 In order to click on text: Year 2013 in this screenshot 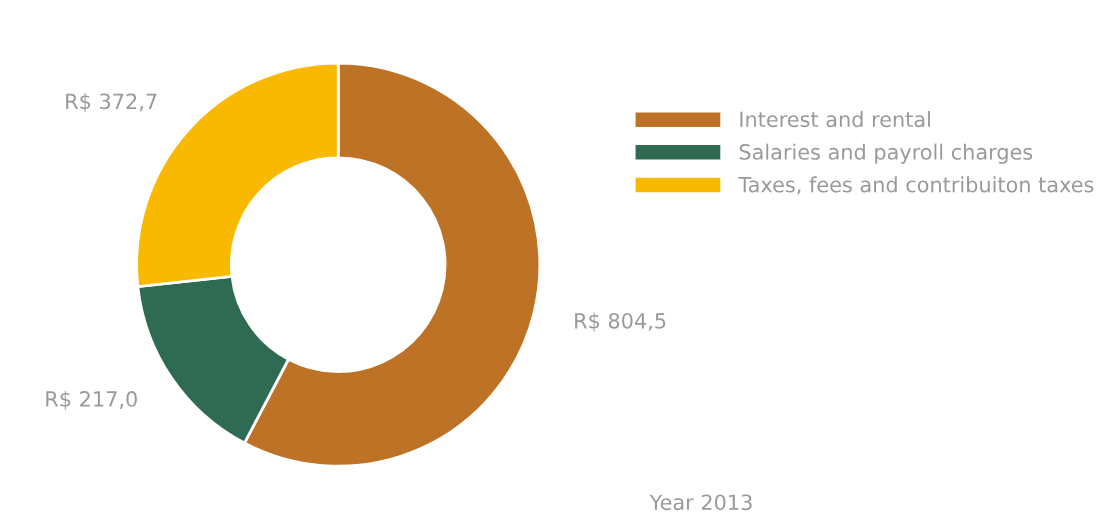, I will do `click(700, 502)`.